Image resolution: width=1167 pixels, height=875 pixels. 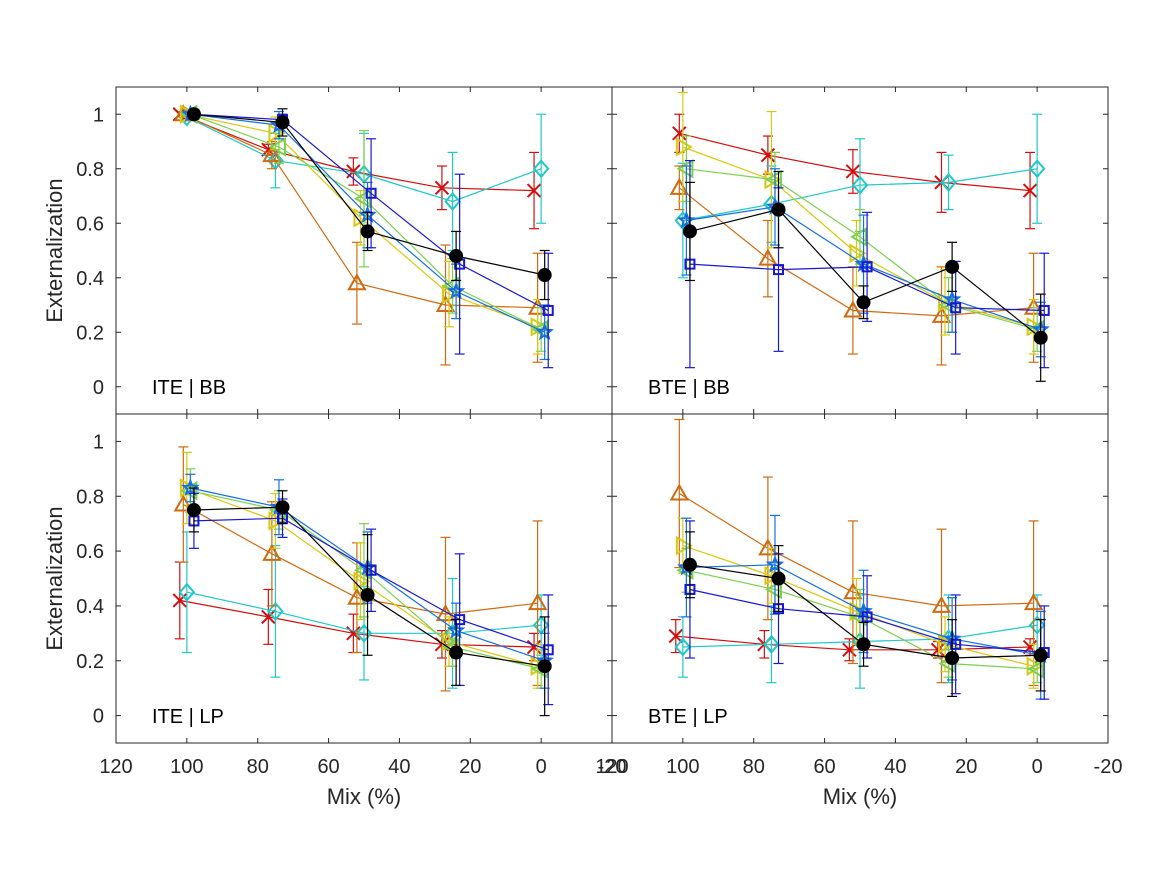 What do you see at coordinates (90, 552) in the screenshot?
I see `y-tick-label: 0.6` at bounding box center [90, 552].